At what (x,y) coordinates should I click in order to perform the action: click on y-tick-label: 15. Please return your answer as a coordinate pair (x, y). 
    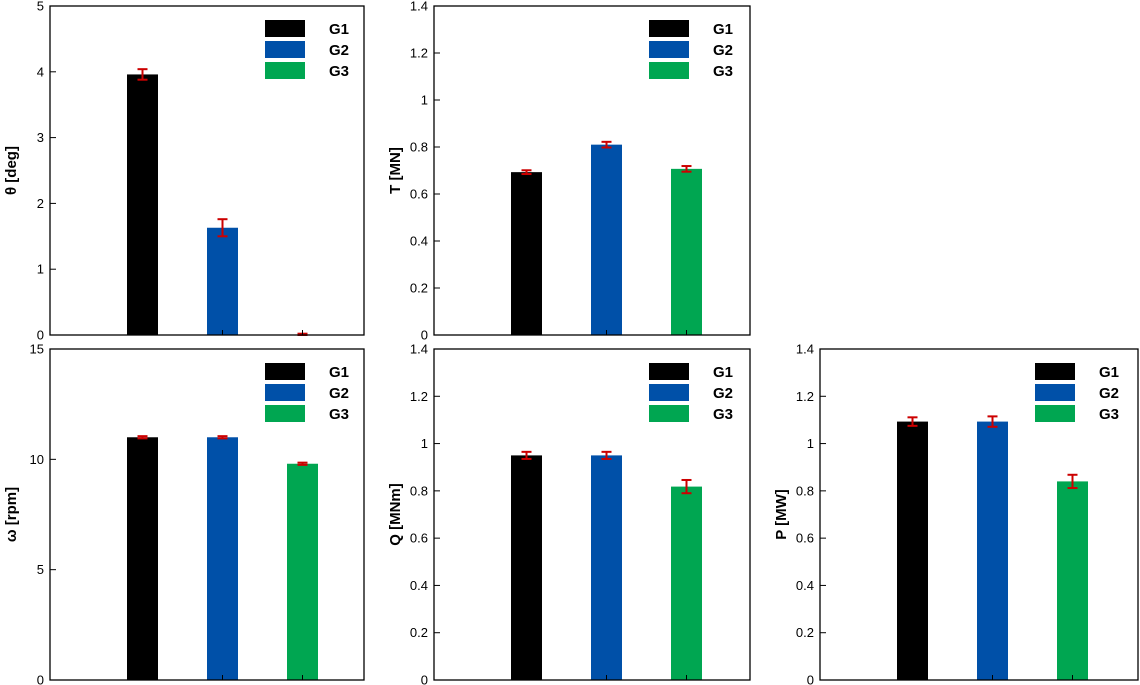
    Looking at the image, I should click on (37, 349).